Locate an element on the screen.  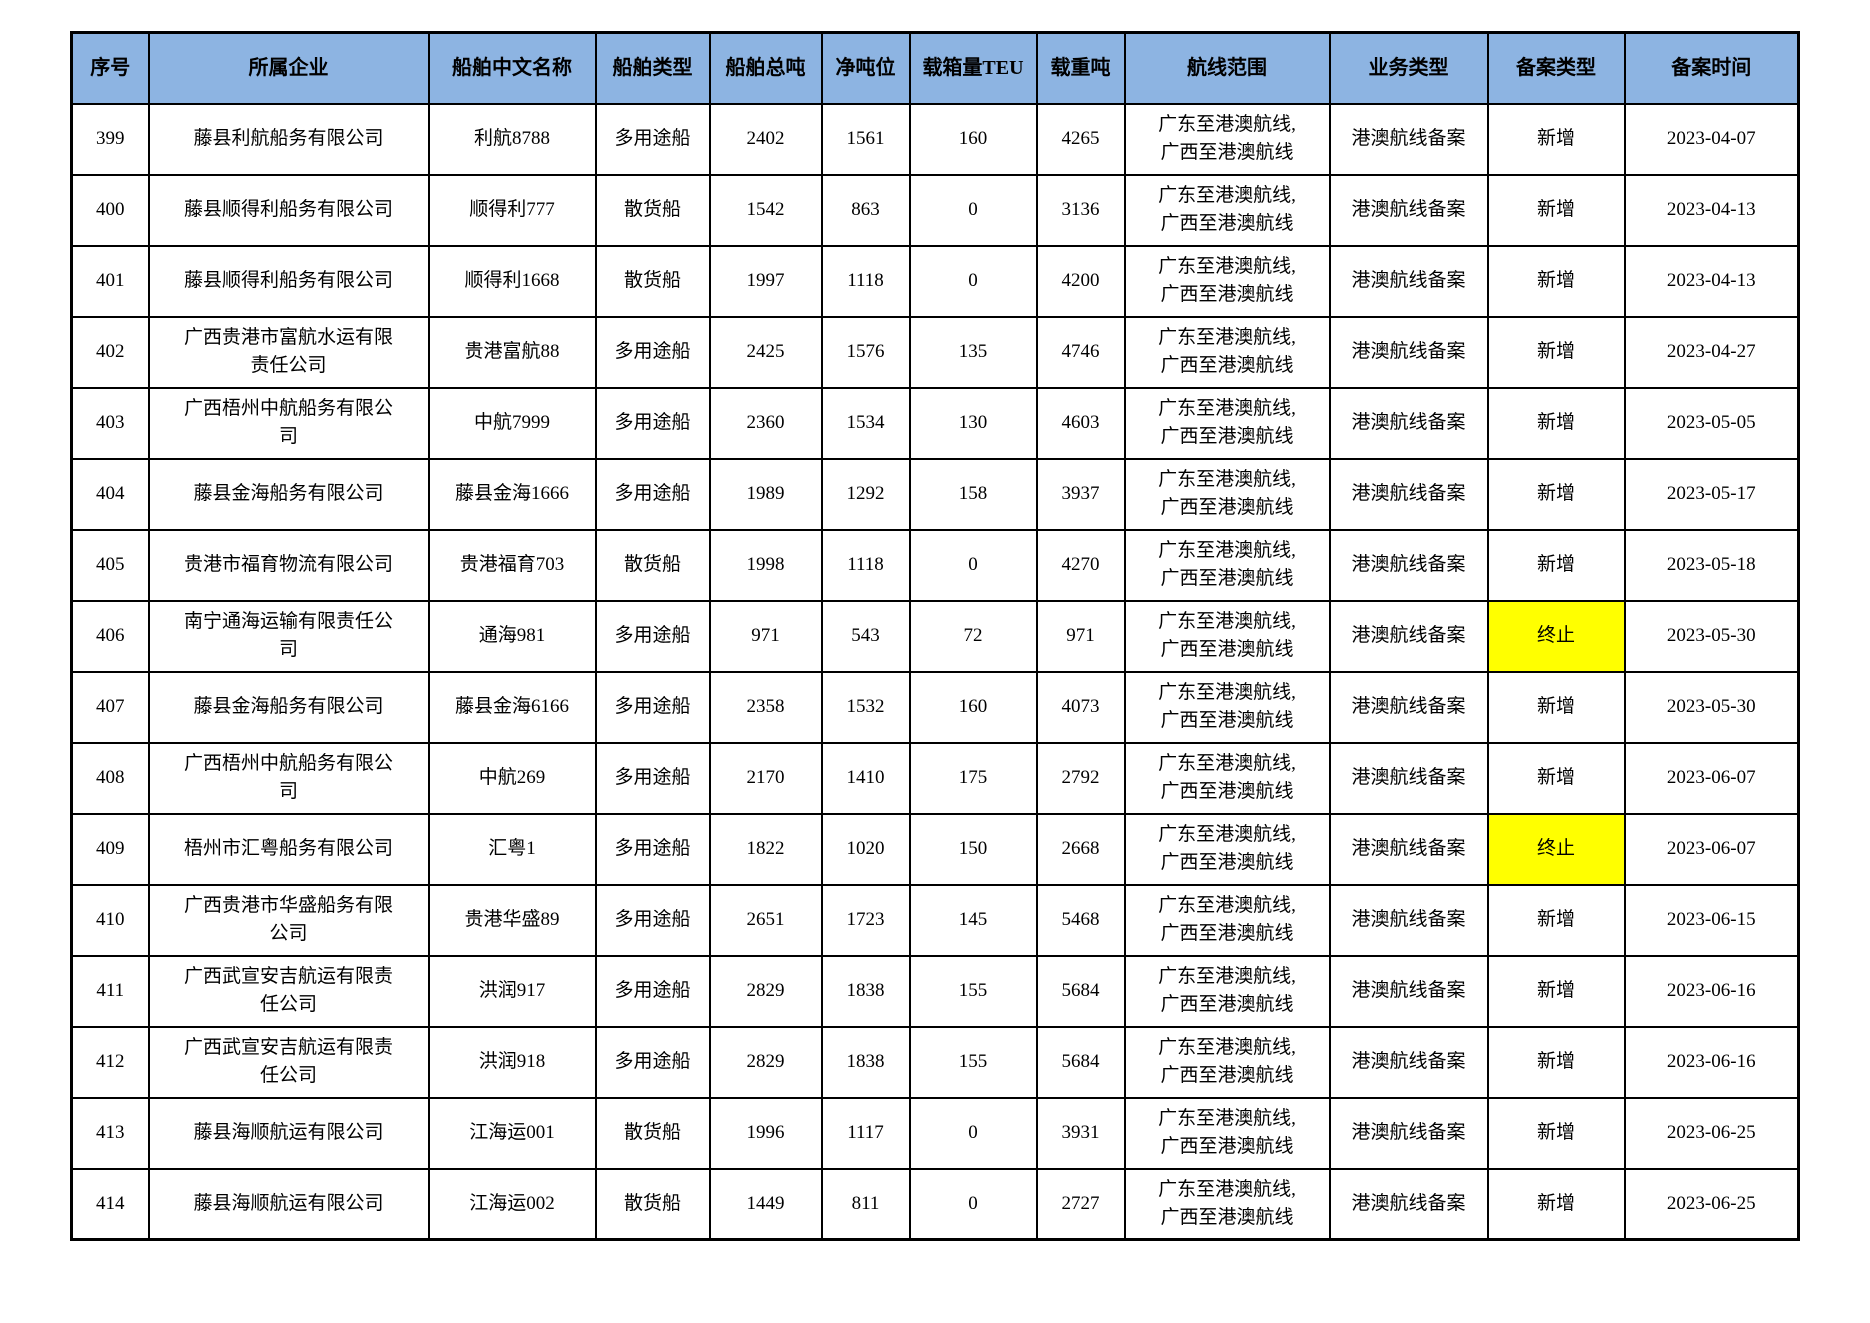
gross-tonnage-cell: 2425 is located at coordinates (765, 352).